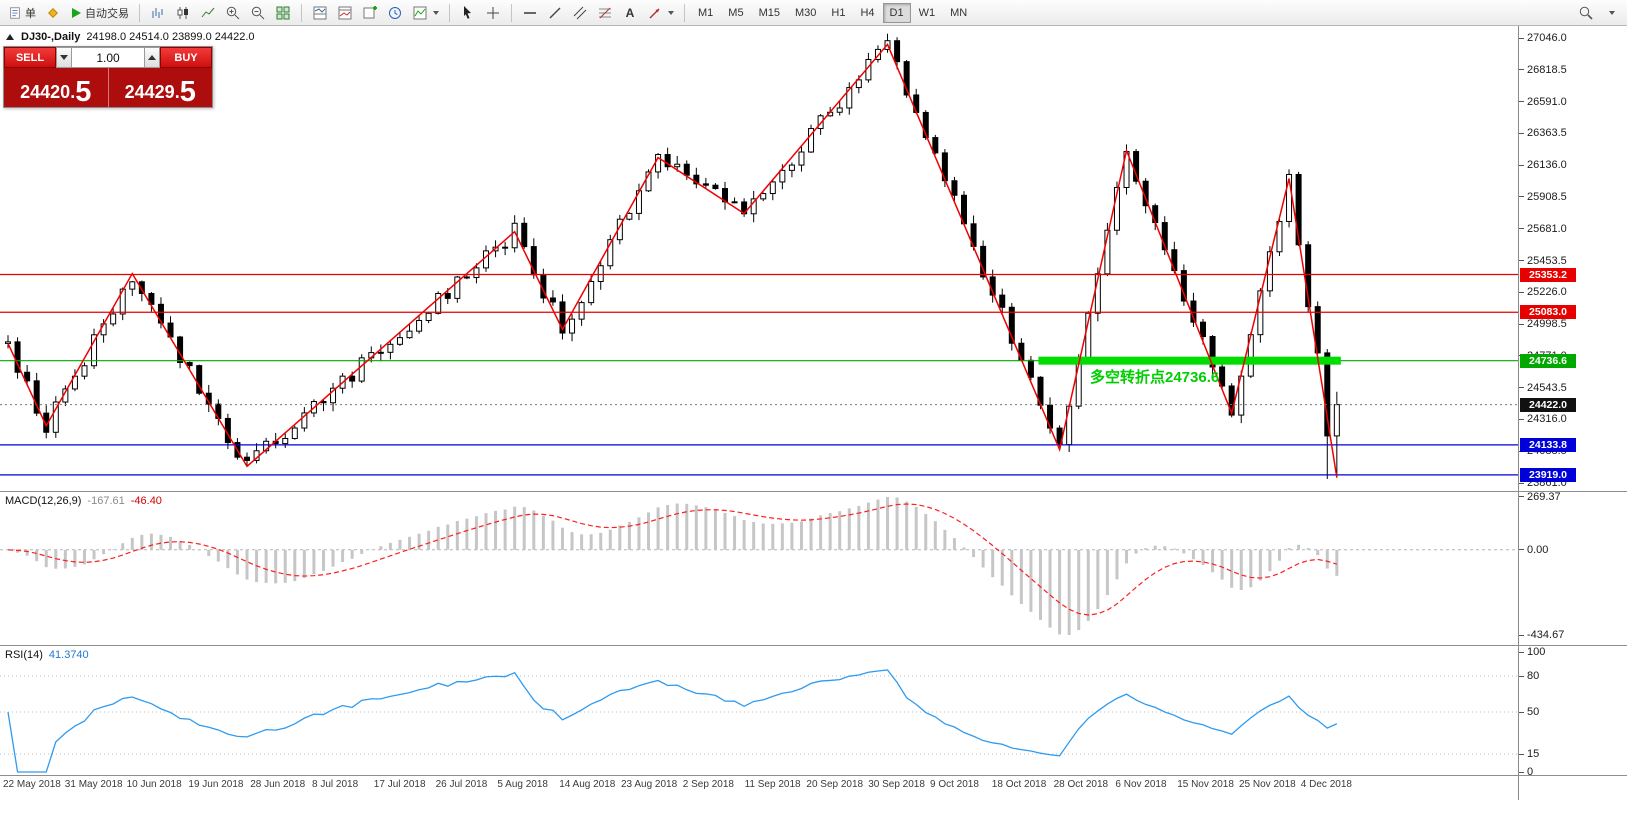 The height and width of the screenshot is (825, 1627). Describe the element at coordinates (1544, 496) in the screenshot. I see `macd-axis-label: 269.37` at that location.